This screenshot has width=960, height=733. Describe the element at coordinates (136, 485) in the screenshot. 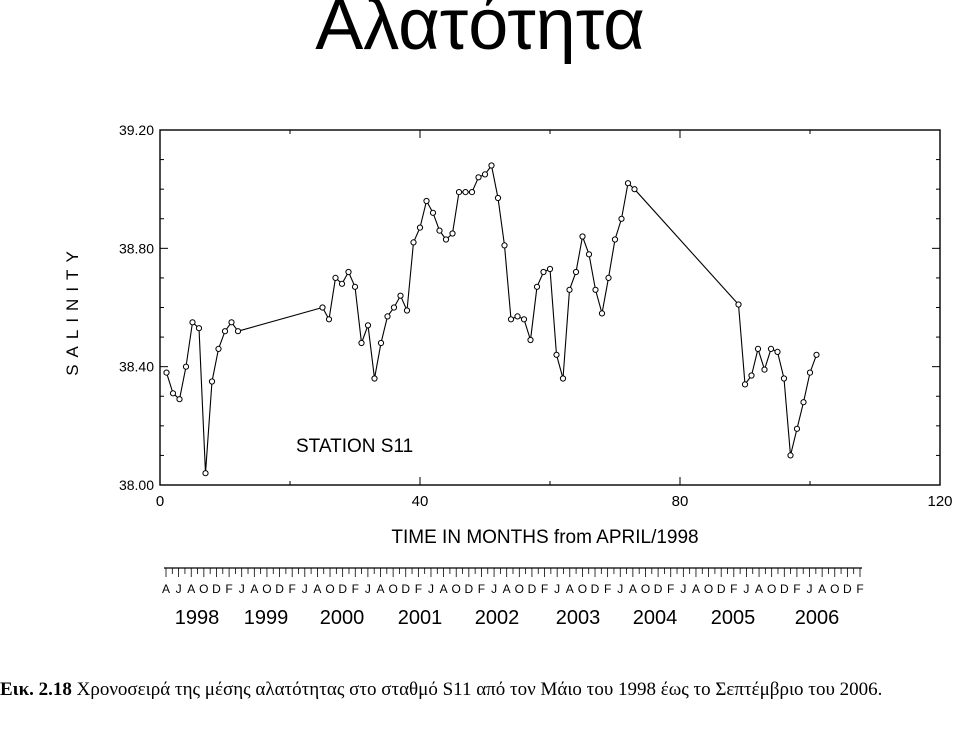

I see `y-tick-label: 38.00` at that location.